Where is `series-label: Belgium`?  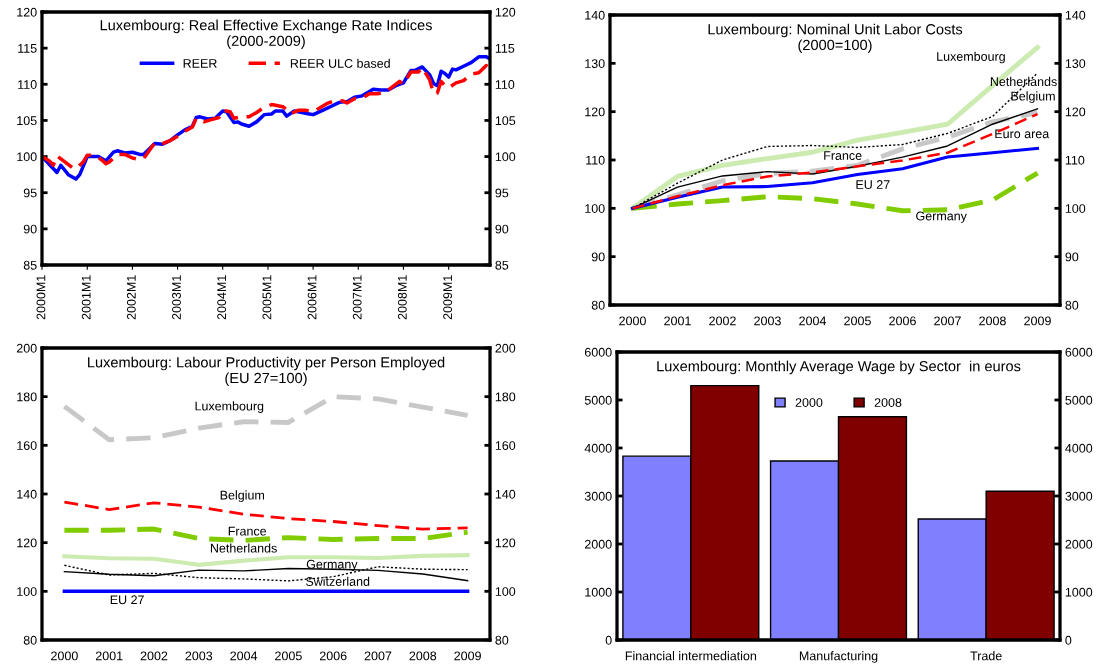 series-label: Belgium is located at coordinates (1033, 97).